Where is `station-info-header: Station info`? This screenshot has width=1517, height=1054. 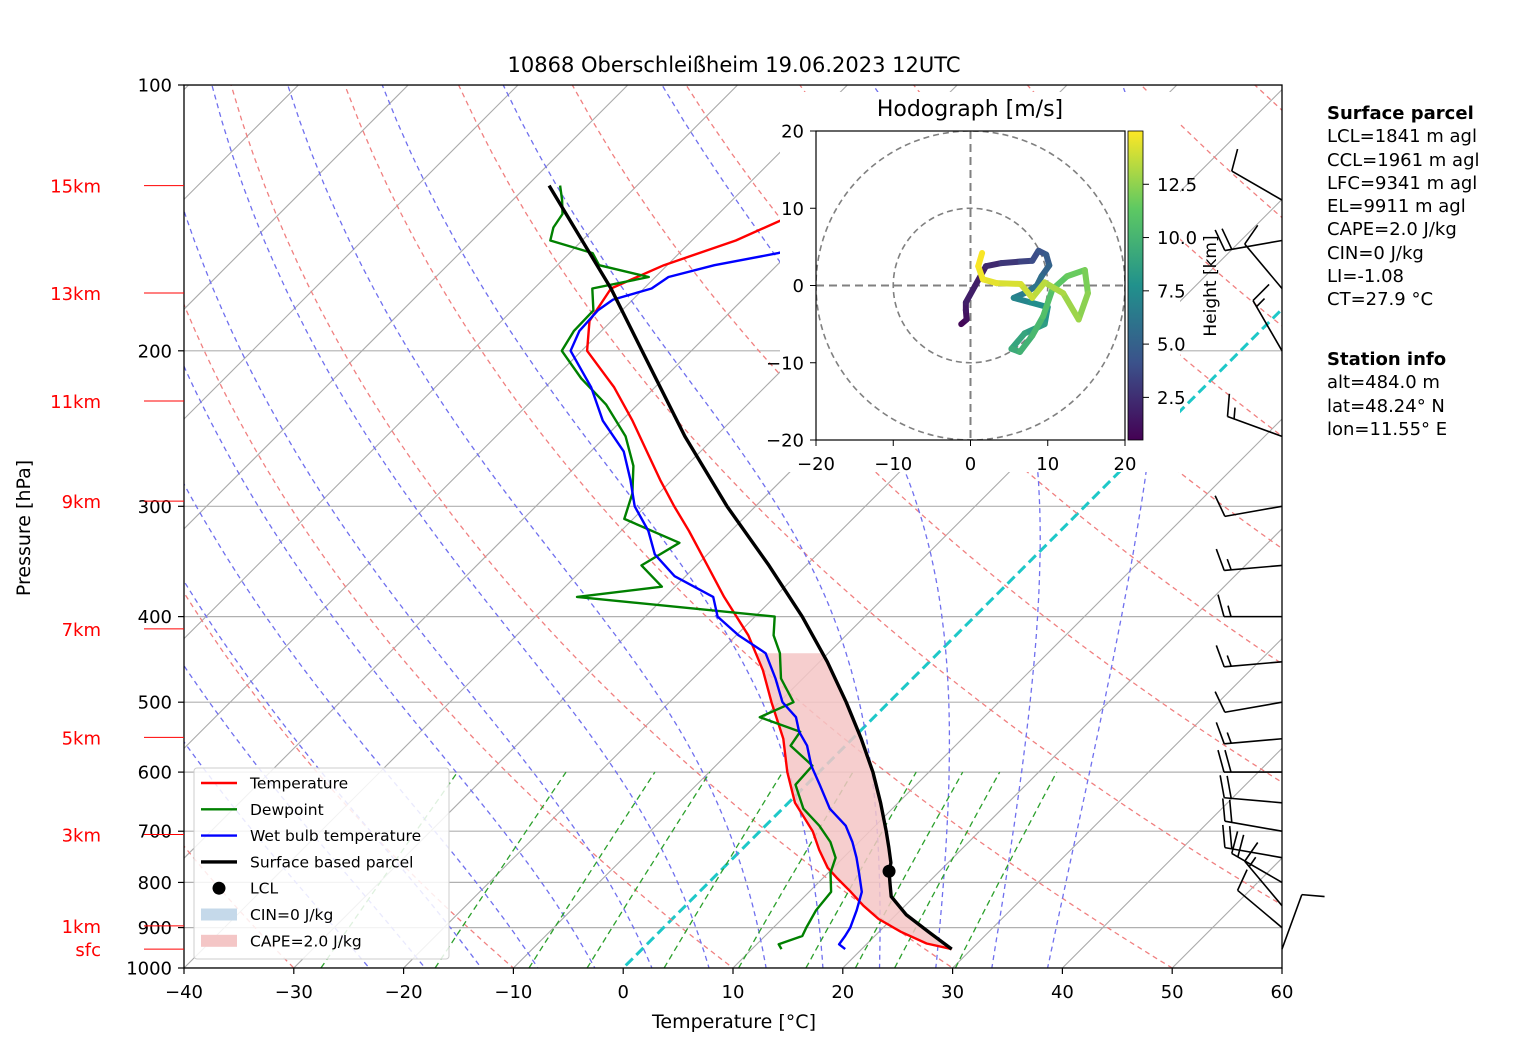 station-info-header: Station info is located at coordinates (1387, 359).